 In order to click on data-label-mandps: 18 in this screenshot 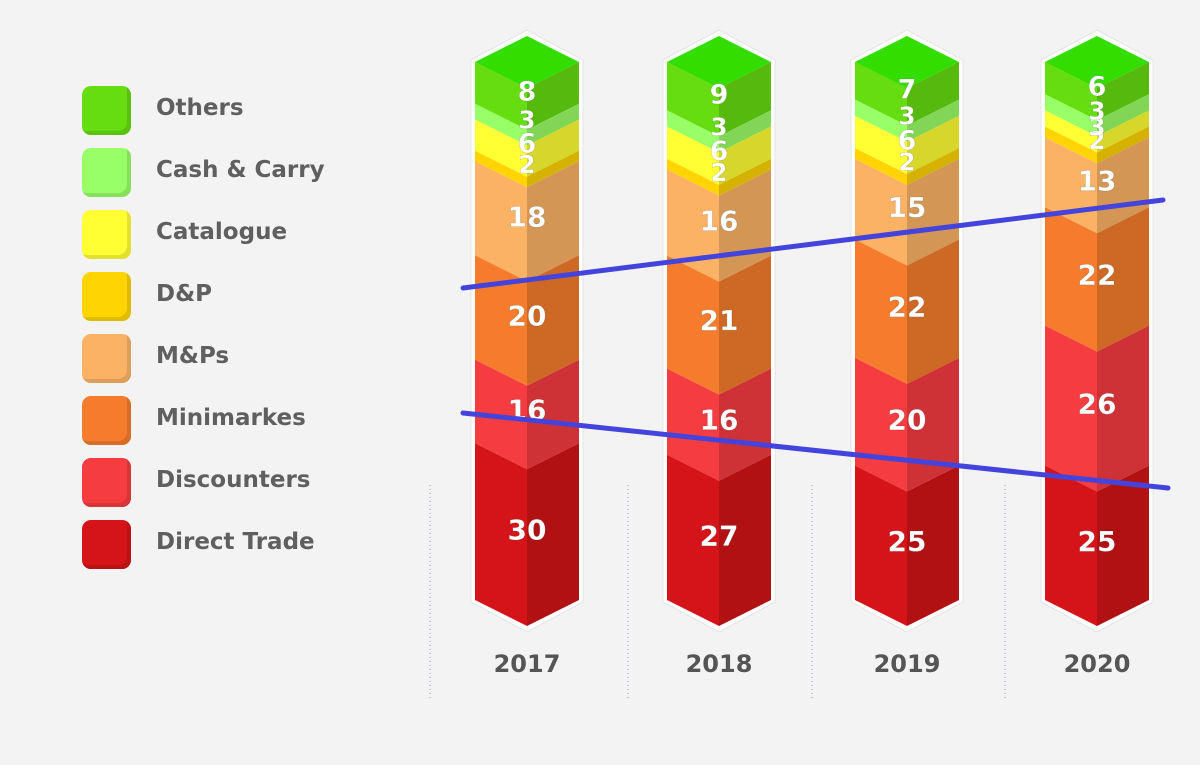, I will do `click(527, 216)`.